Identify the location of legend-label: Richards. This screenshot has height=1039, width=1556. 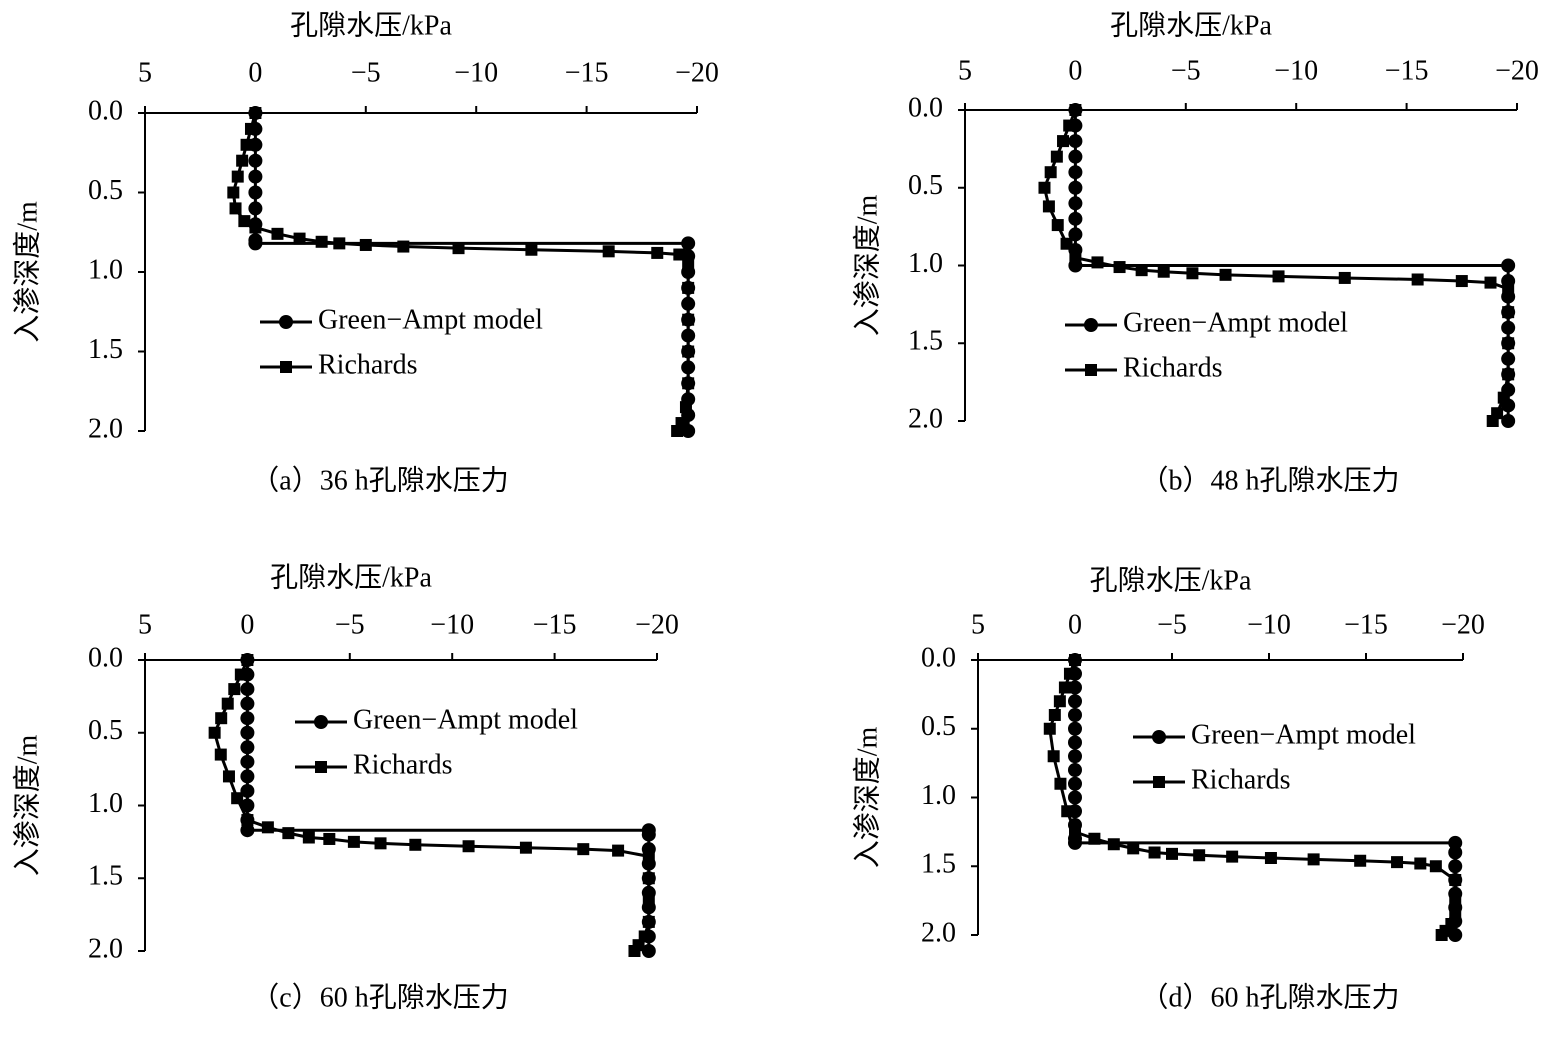
(1173, 367).